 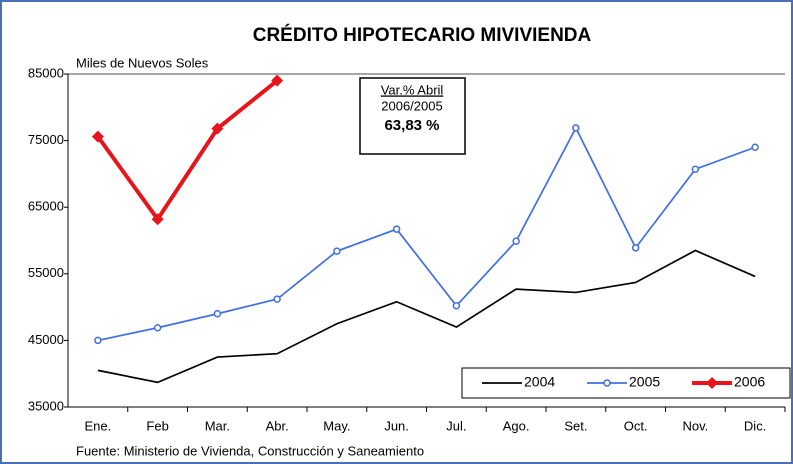 What do you see at coordinates (142, 62) in the screenshot?
I see `y-axis-label: Miles de Nuevos Soles` at bounding box center [142, 62].